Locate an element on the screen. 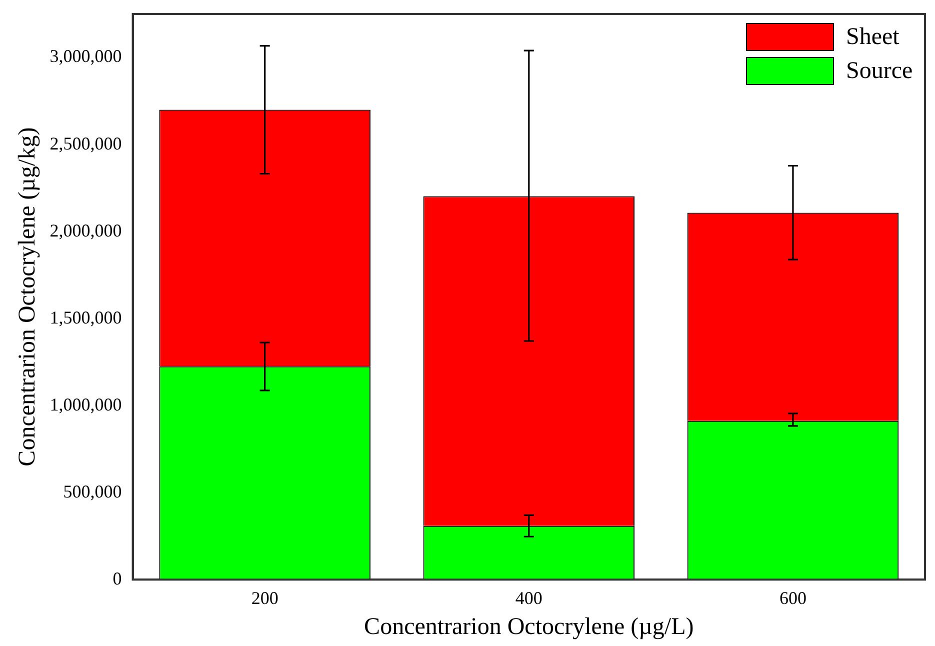 The width and height of the screenshot is (935, 646). x-tick-label: 400 is located at coordinates (528, 598).